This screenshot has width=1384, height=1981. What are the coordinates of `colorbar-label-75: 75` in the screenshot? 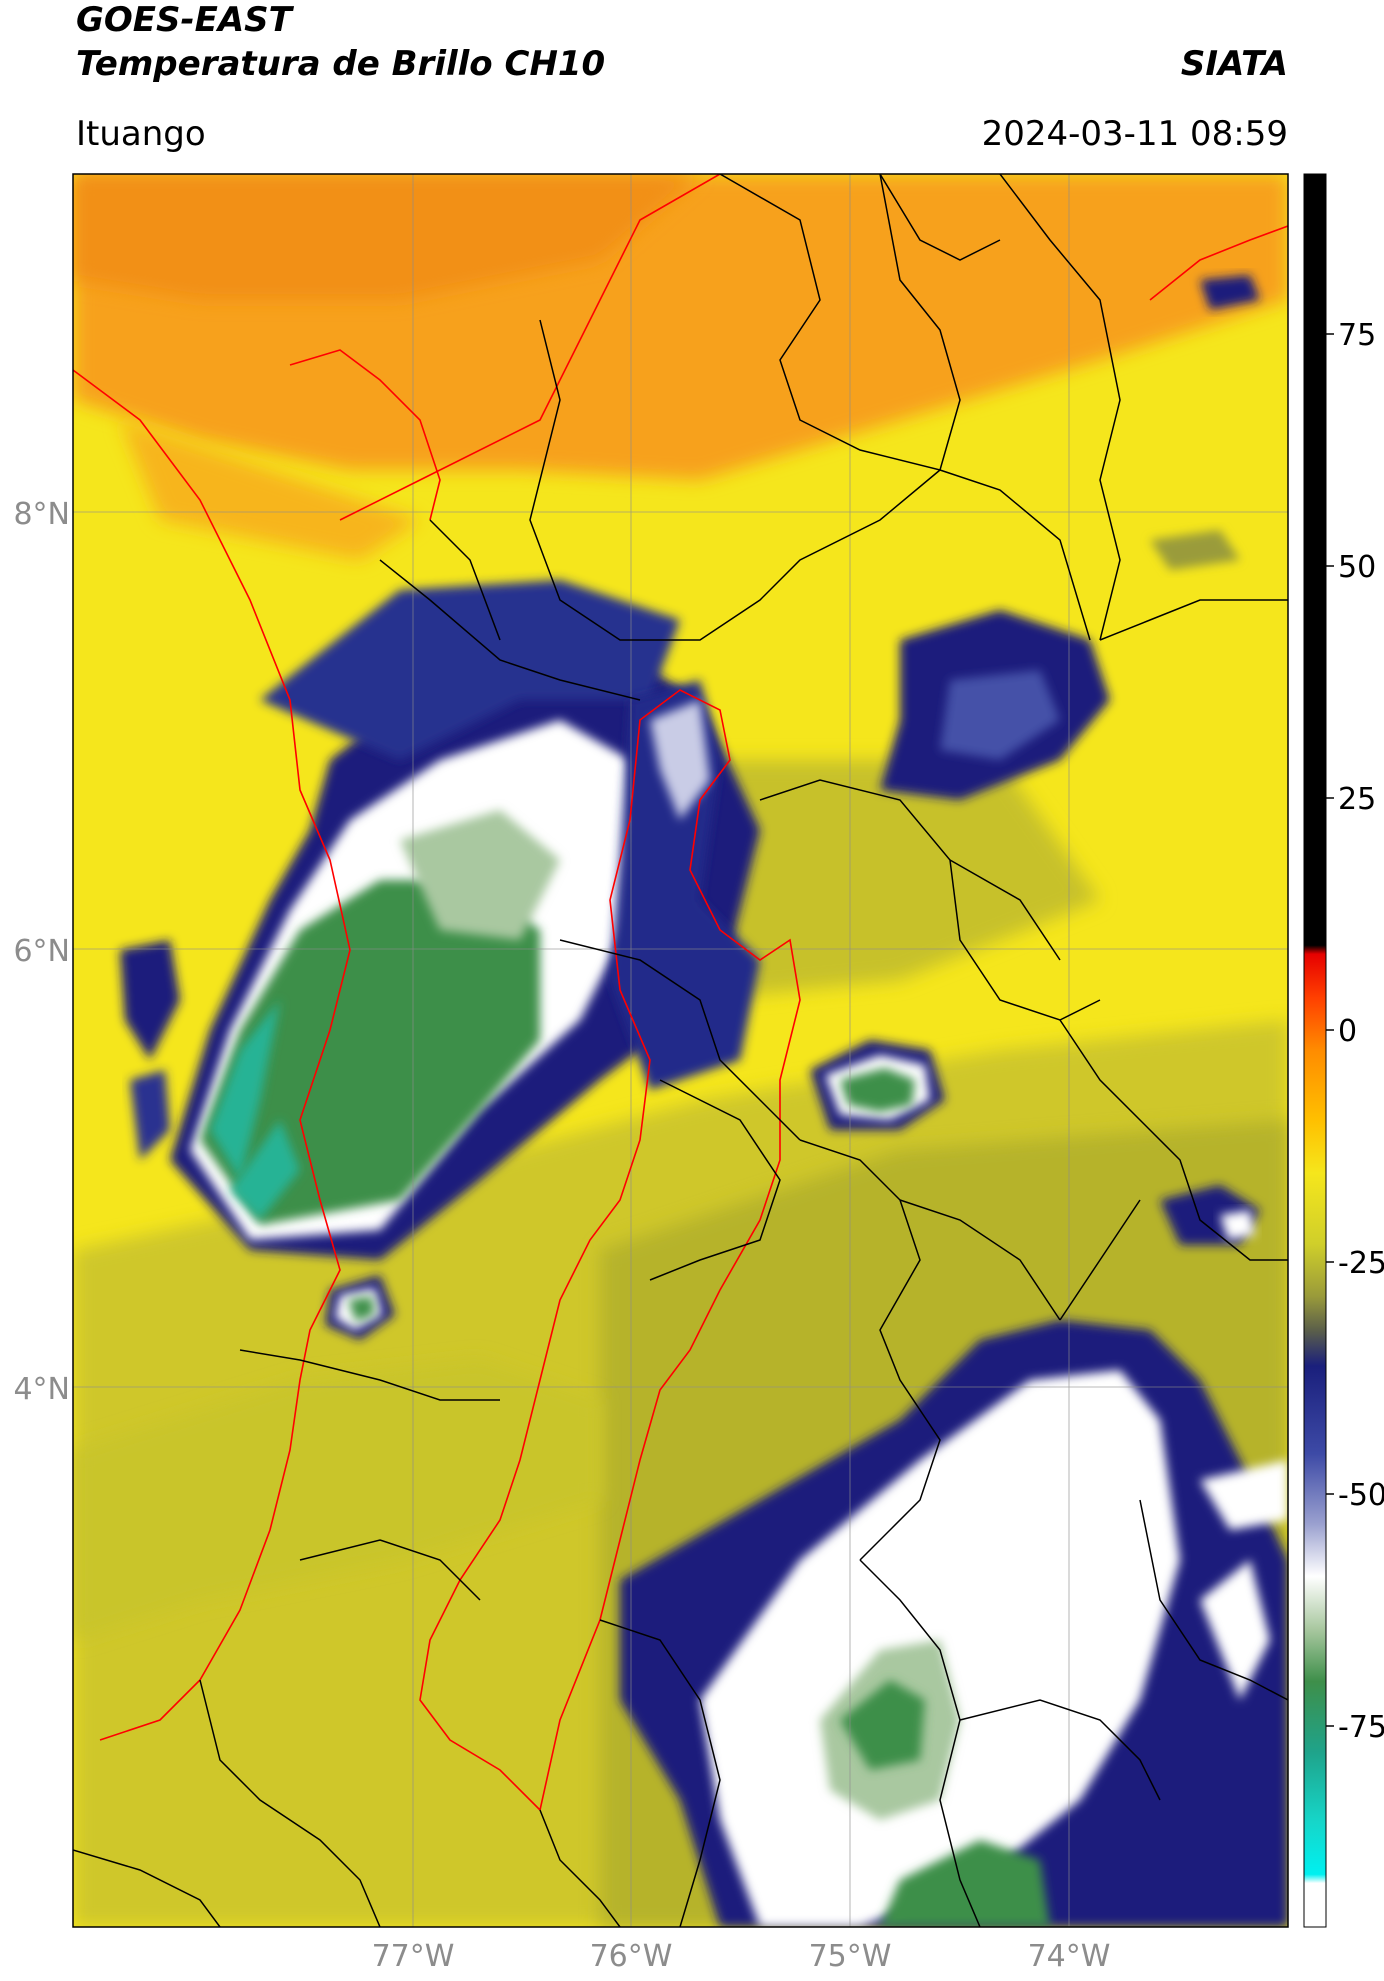 It's located at (1357, 335).